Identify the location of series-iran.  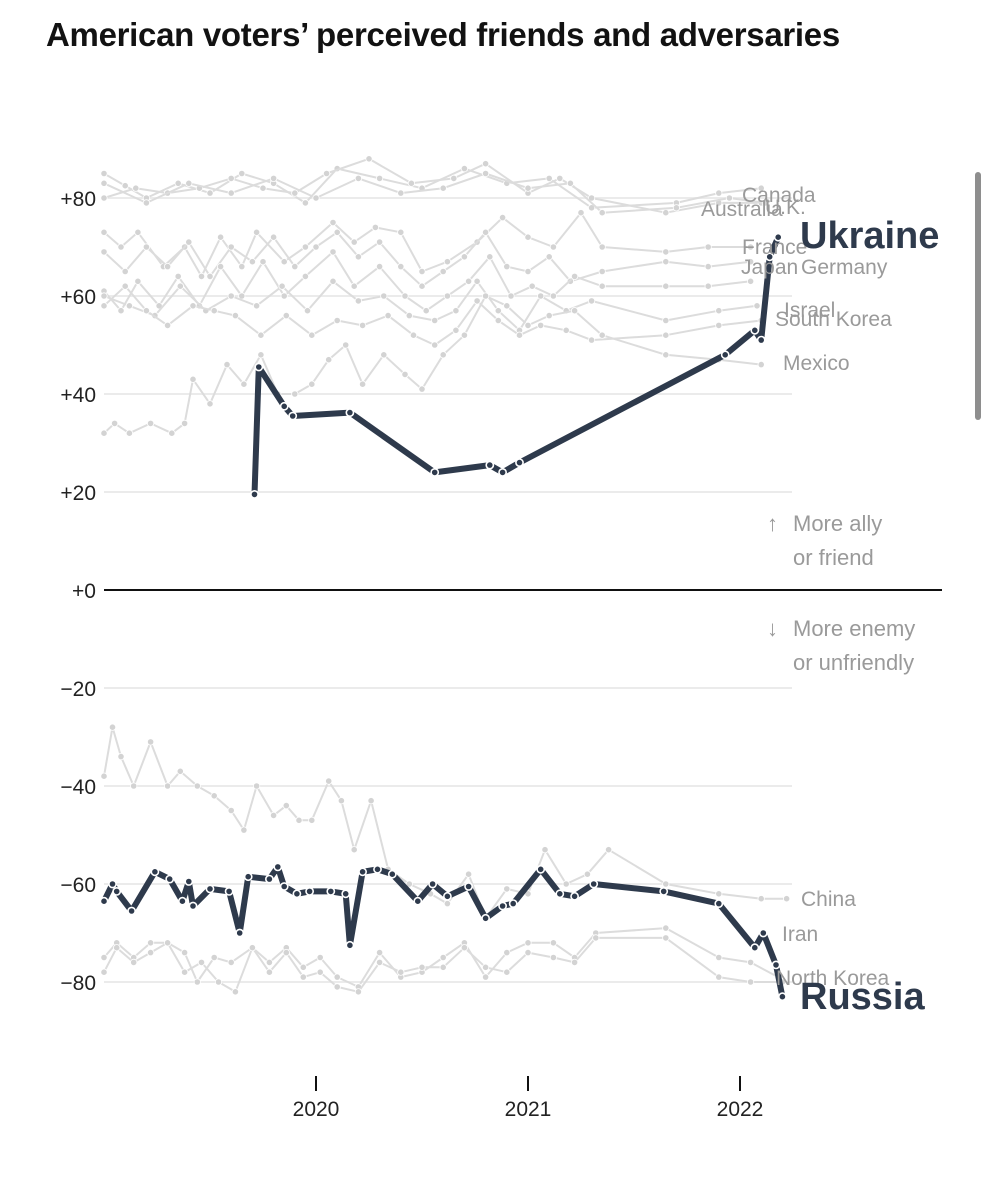
(441, 957).